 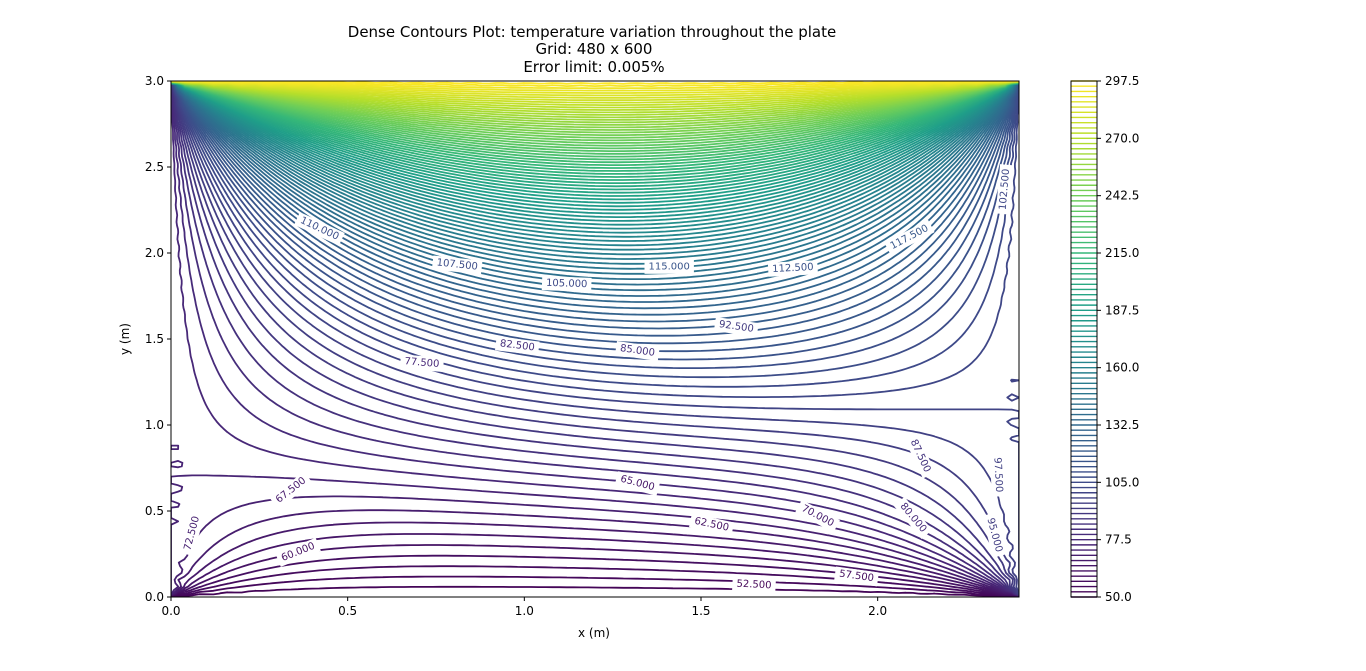 I want to click on contour-label-group: 105.000, so click(x=566, y=284).